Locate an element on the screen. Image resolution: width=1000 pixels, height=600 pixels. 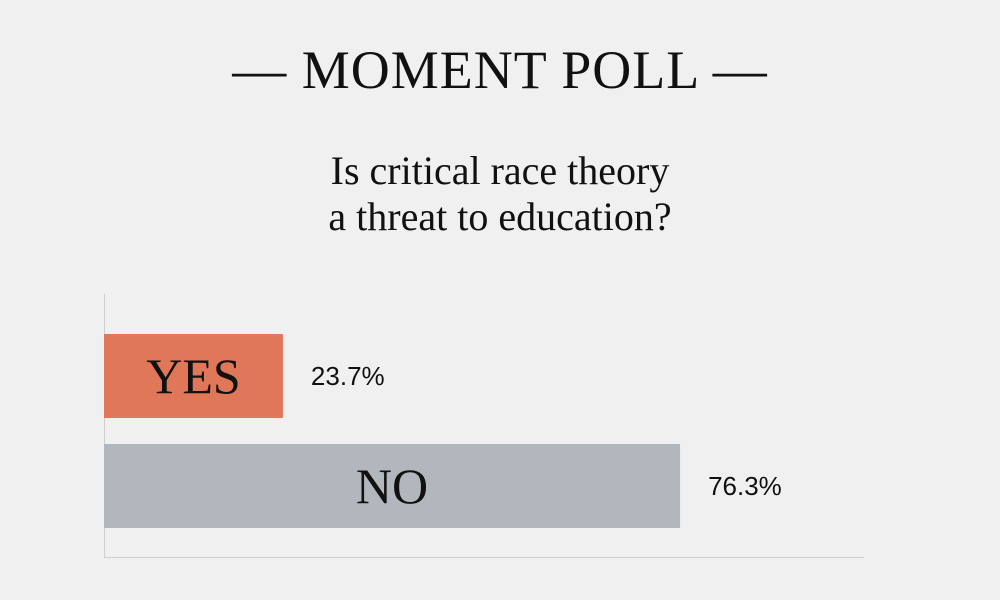
bar-no is located at coordinates (392, 486).